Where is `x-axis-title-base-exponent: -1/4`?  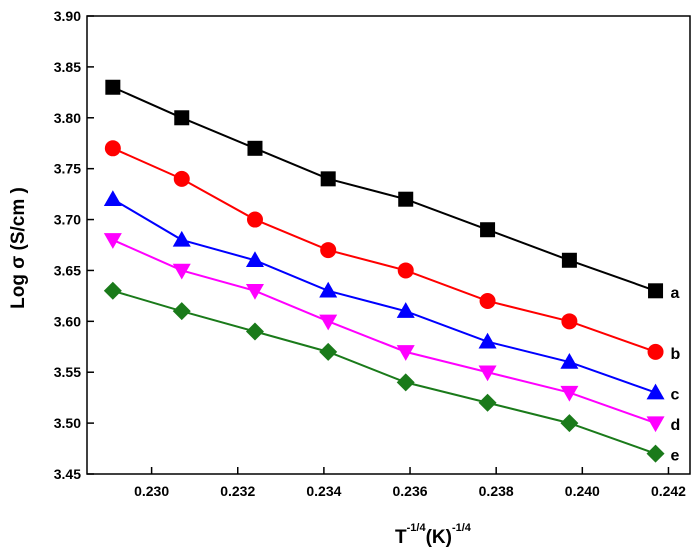 x-axis-title-base-exponent: -1/4 is located at coordinates (417, 528).